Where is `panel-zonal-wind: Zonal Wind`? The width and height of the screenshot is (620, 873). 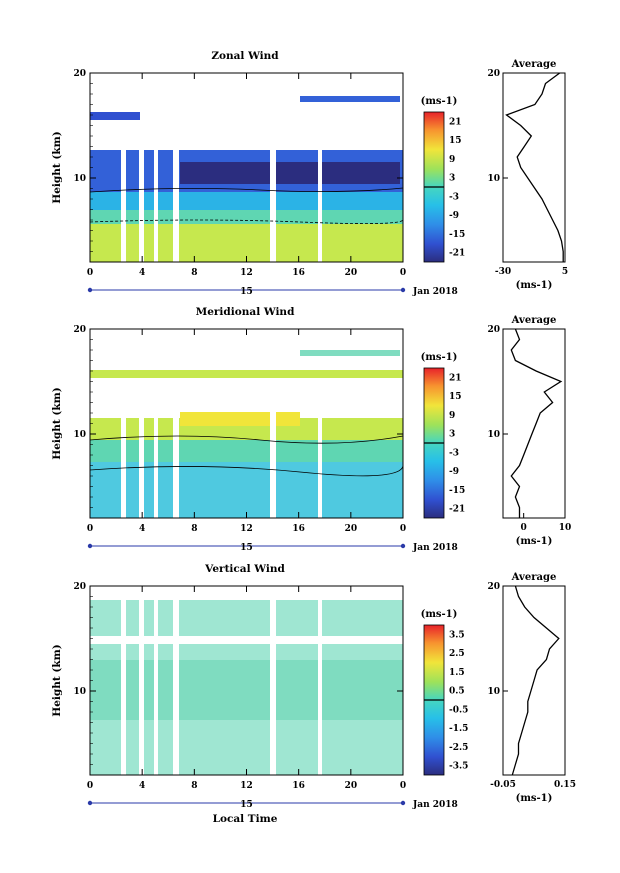
panel-zonal-wind: Zonal Wind is located at coordinates (246, 156).